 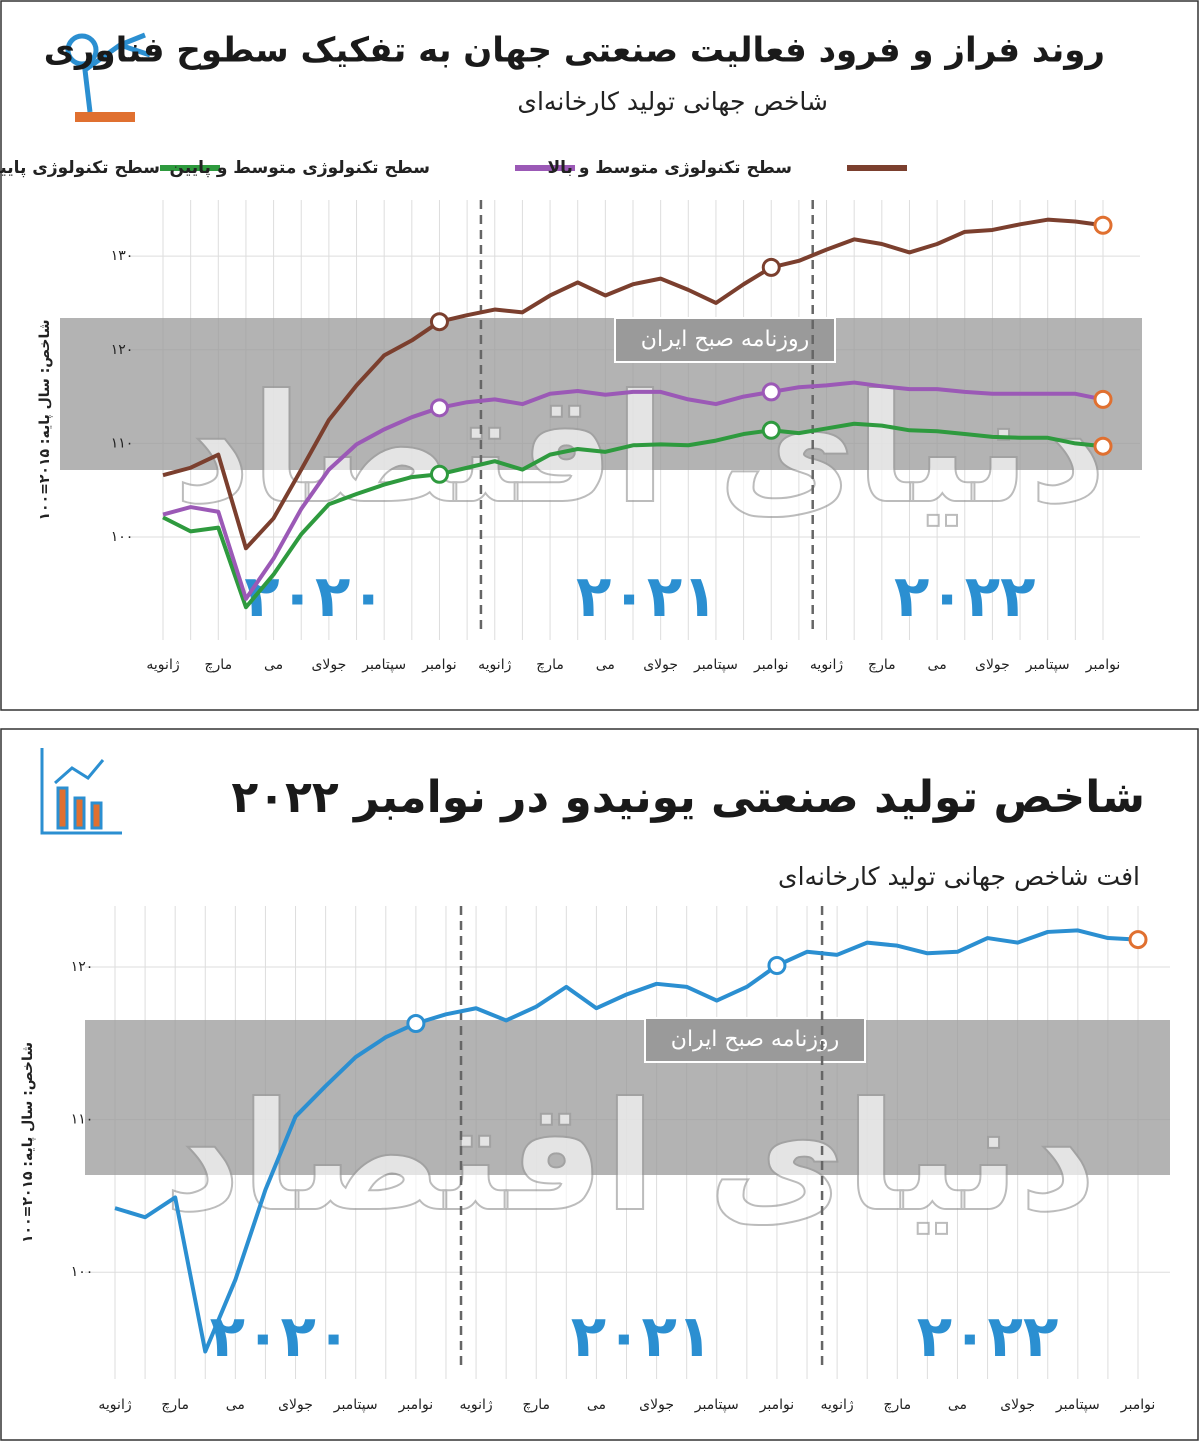 What do you see at coordinates (688, 797) in the screenshot?
I see `chart-title: شاخص تولید صنعتی یونیدو در نوامبر ۲۰۲۲` at bounding box center [688, 797].